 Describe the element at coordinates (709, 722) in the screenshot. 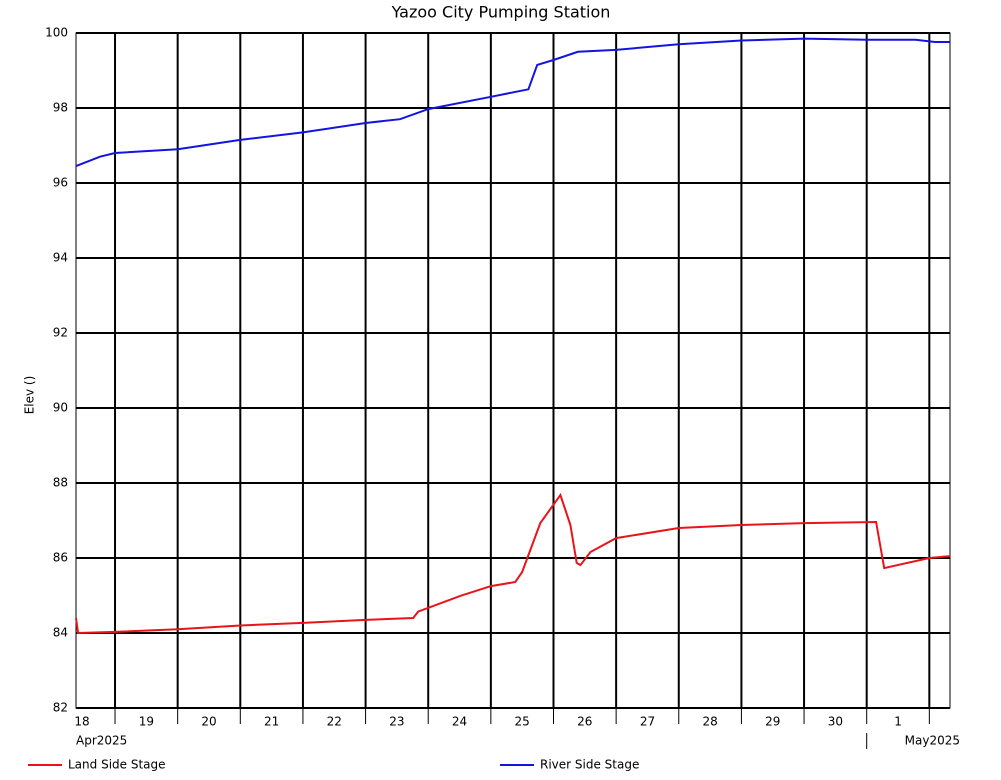

I see `x-tick-label: 28` at that location.